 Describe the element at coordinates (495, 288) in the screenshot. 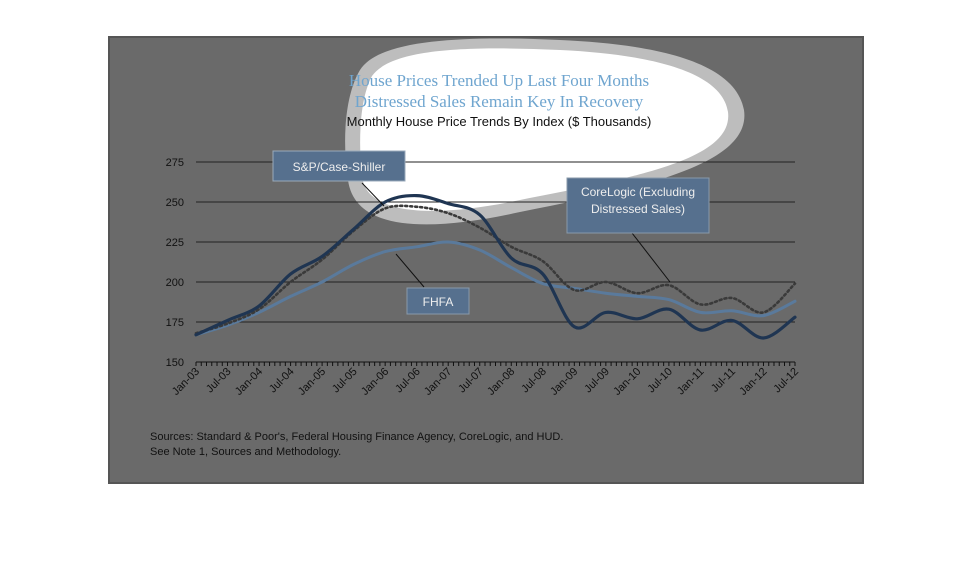

I see `series-line-fhfa` at that location.